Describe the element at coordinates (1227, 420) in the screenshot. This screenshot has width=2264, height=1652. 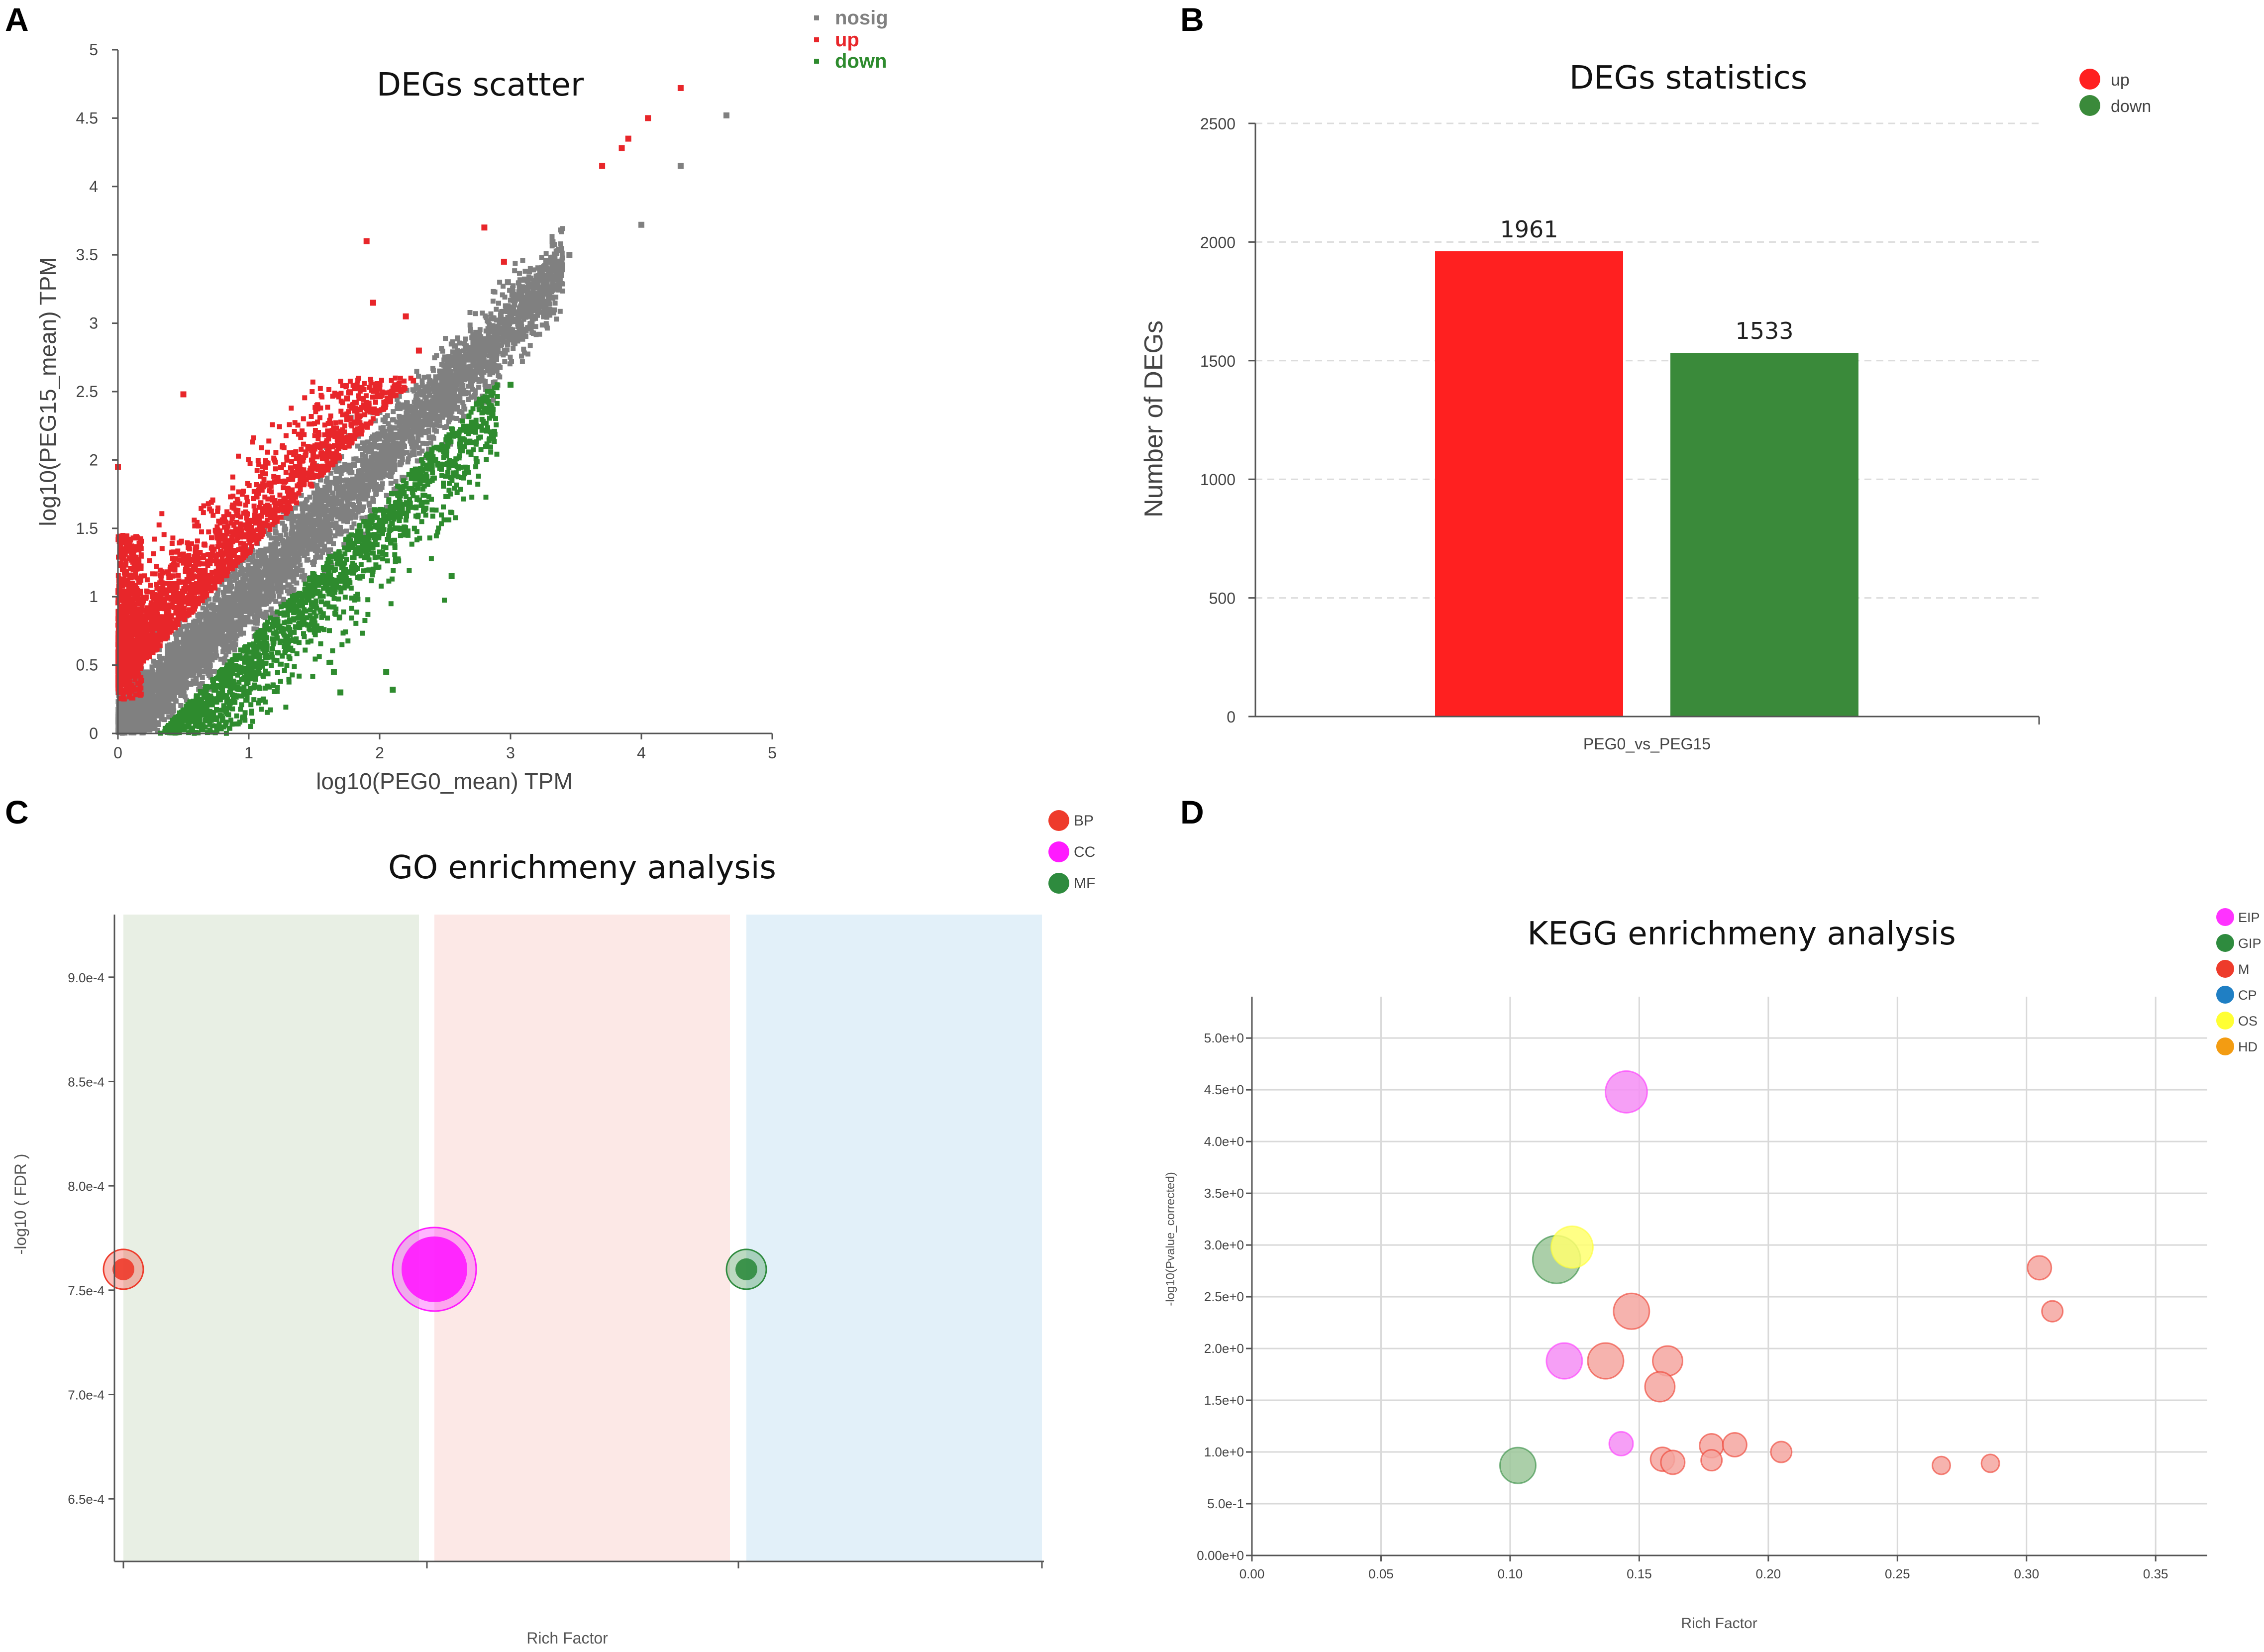
I see `panel-b-y-ticks: 0 500 1000 1500 2000 2500` at that location.